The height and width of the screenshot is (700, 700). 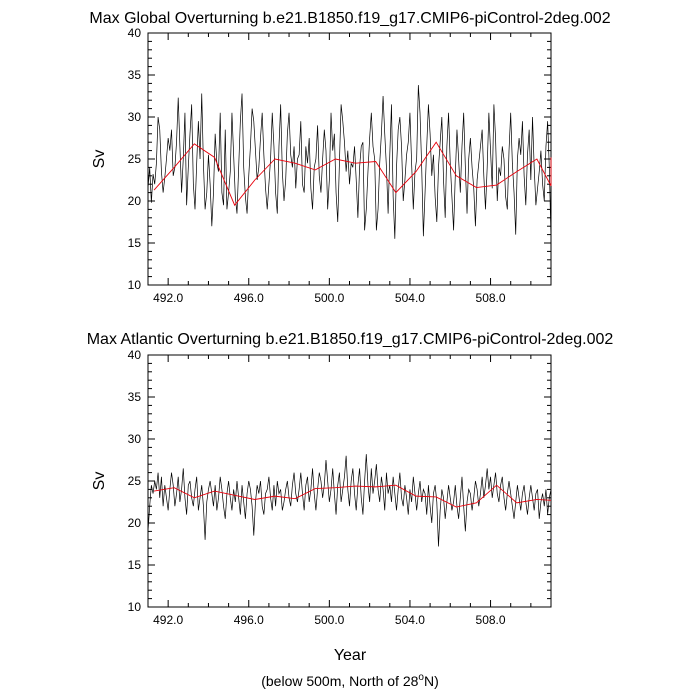 What do you see at coordinates (135, 565) in the screenshot?
I see `atlantic-y-tick-label: 15` at bounding box center [135, 565].